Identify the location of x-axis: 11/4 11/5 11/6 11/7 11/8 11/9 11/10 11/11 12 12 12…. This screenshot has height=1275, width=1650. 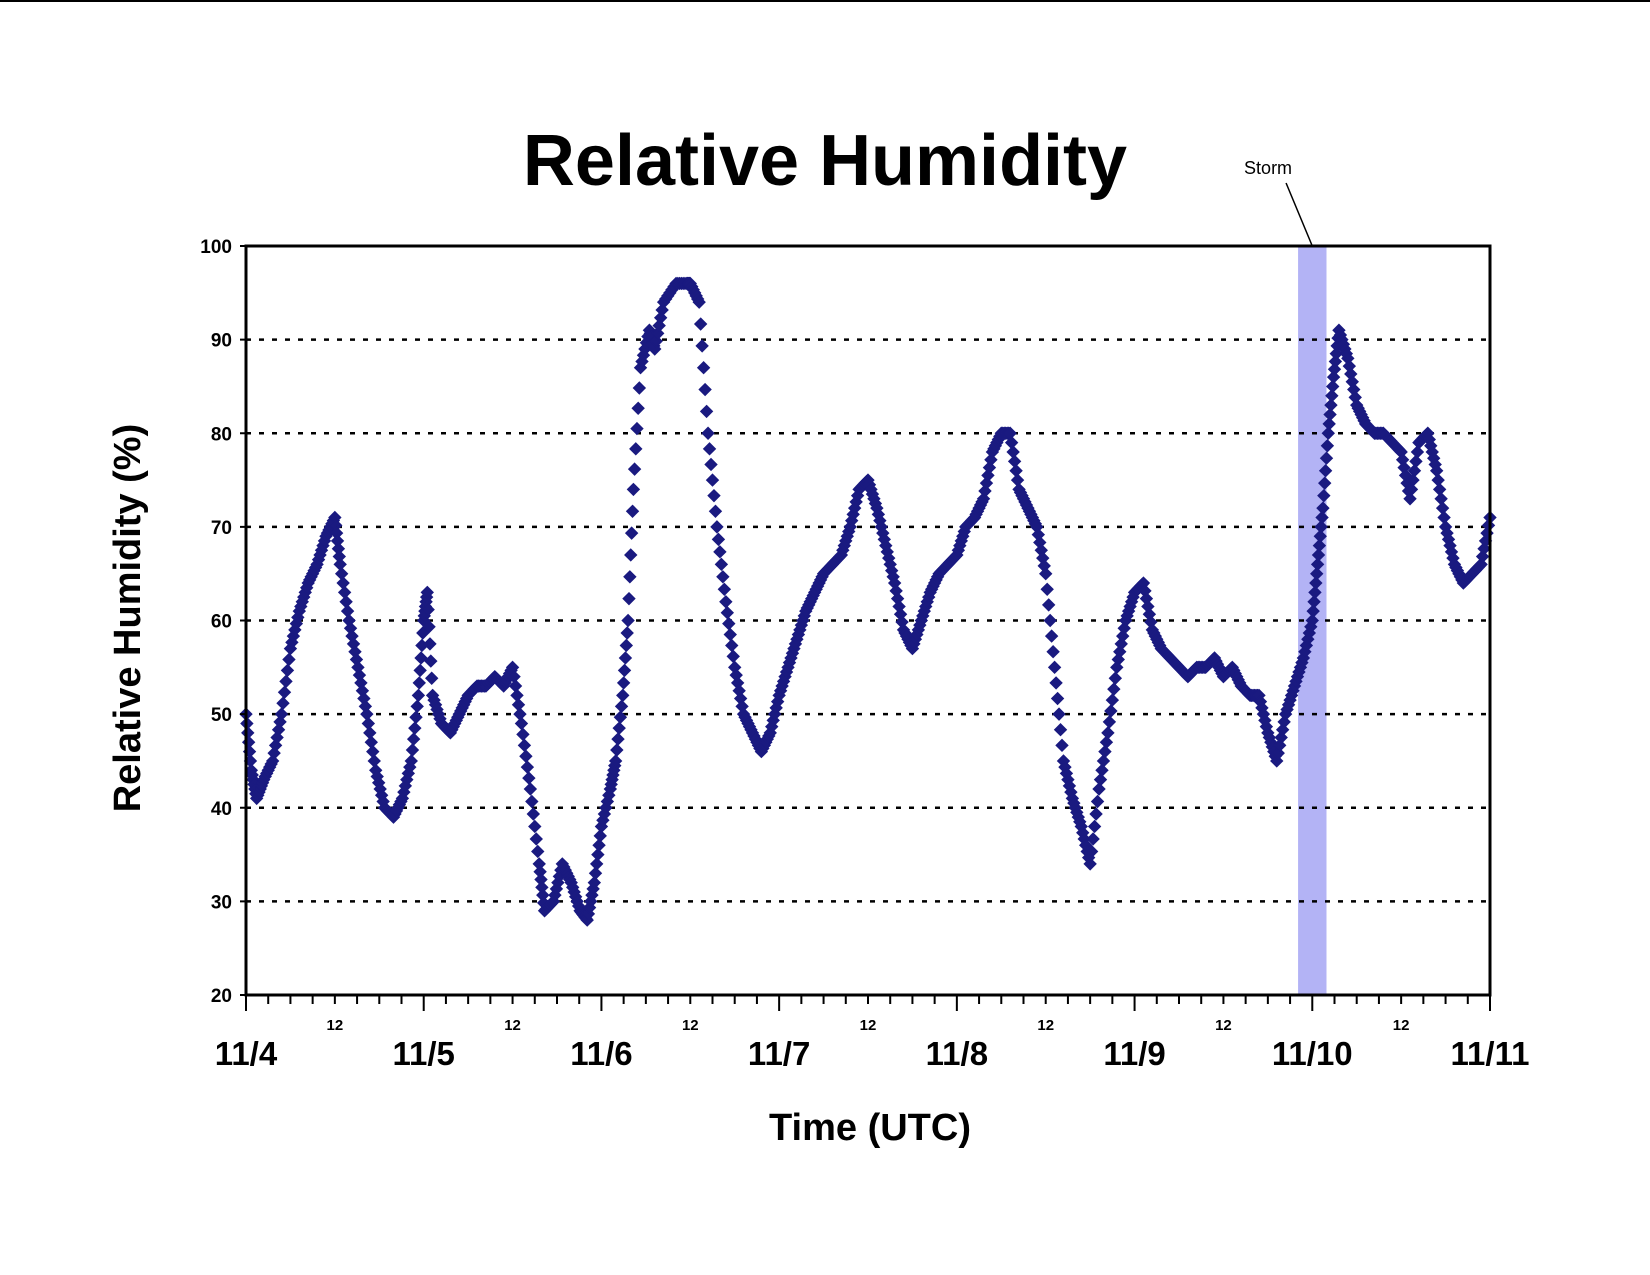
(872, 1033).